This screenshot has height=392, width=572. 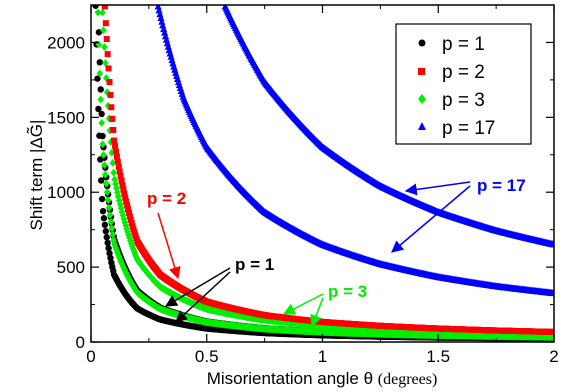 I want to click on y-tick-label: 1000, so click(x=66, y=192).